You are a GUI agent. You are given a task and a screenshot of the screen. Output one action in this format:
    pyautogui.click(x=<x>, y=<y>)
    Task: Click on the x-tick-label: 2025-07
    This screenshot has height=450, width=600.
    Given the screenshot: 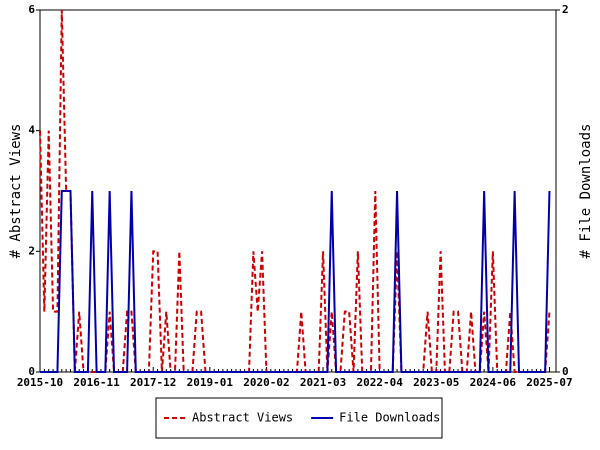 What is the action you would take?
    pyautogui.click(x=549, y=382)
    